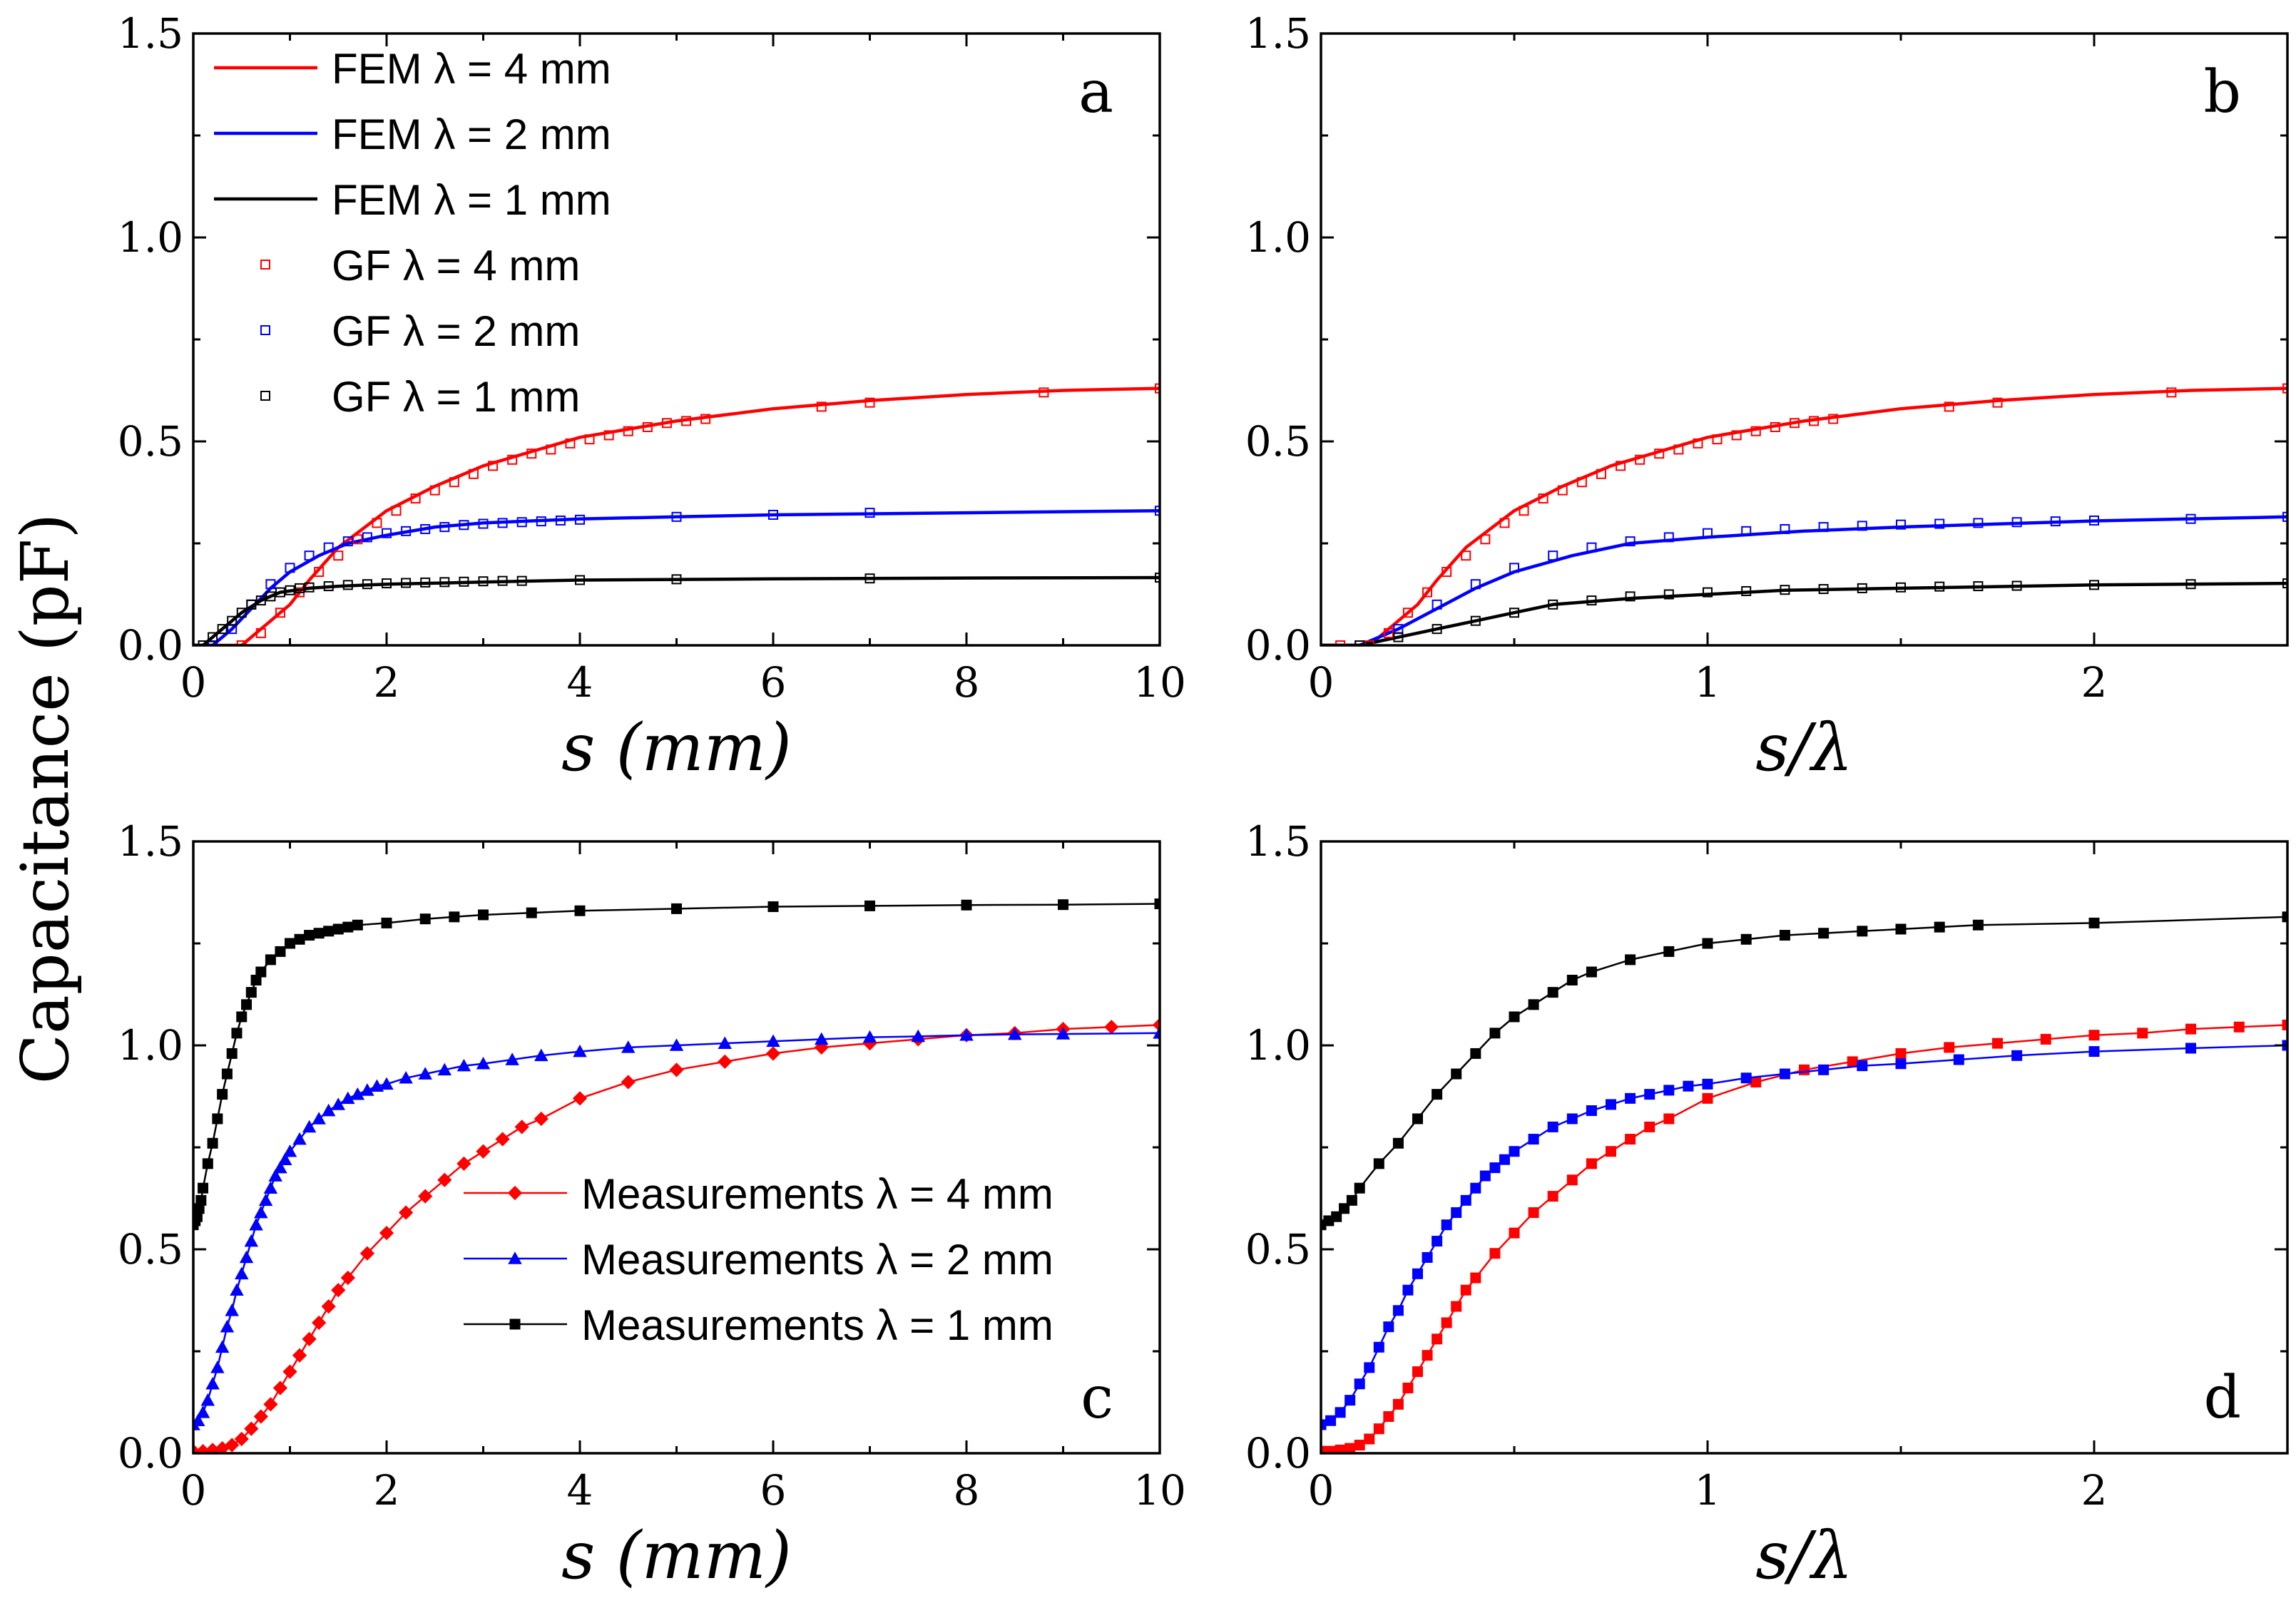 This screenshot has height=1598, width=2296. I want to click on shared-y-axis-label: Capacitance (pF), so click(45, 799).